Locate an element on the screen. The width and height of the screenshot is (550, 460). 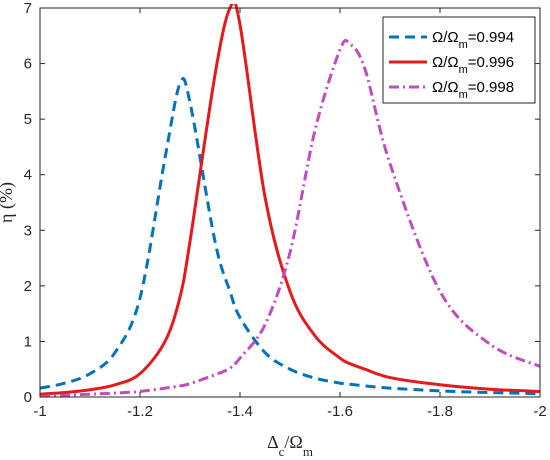
legend: Ω/Ωm=0.994 Ω/Ωm=0.996 Ω/Ωm=0.998 is located at coordinates (459, 60).